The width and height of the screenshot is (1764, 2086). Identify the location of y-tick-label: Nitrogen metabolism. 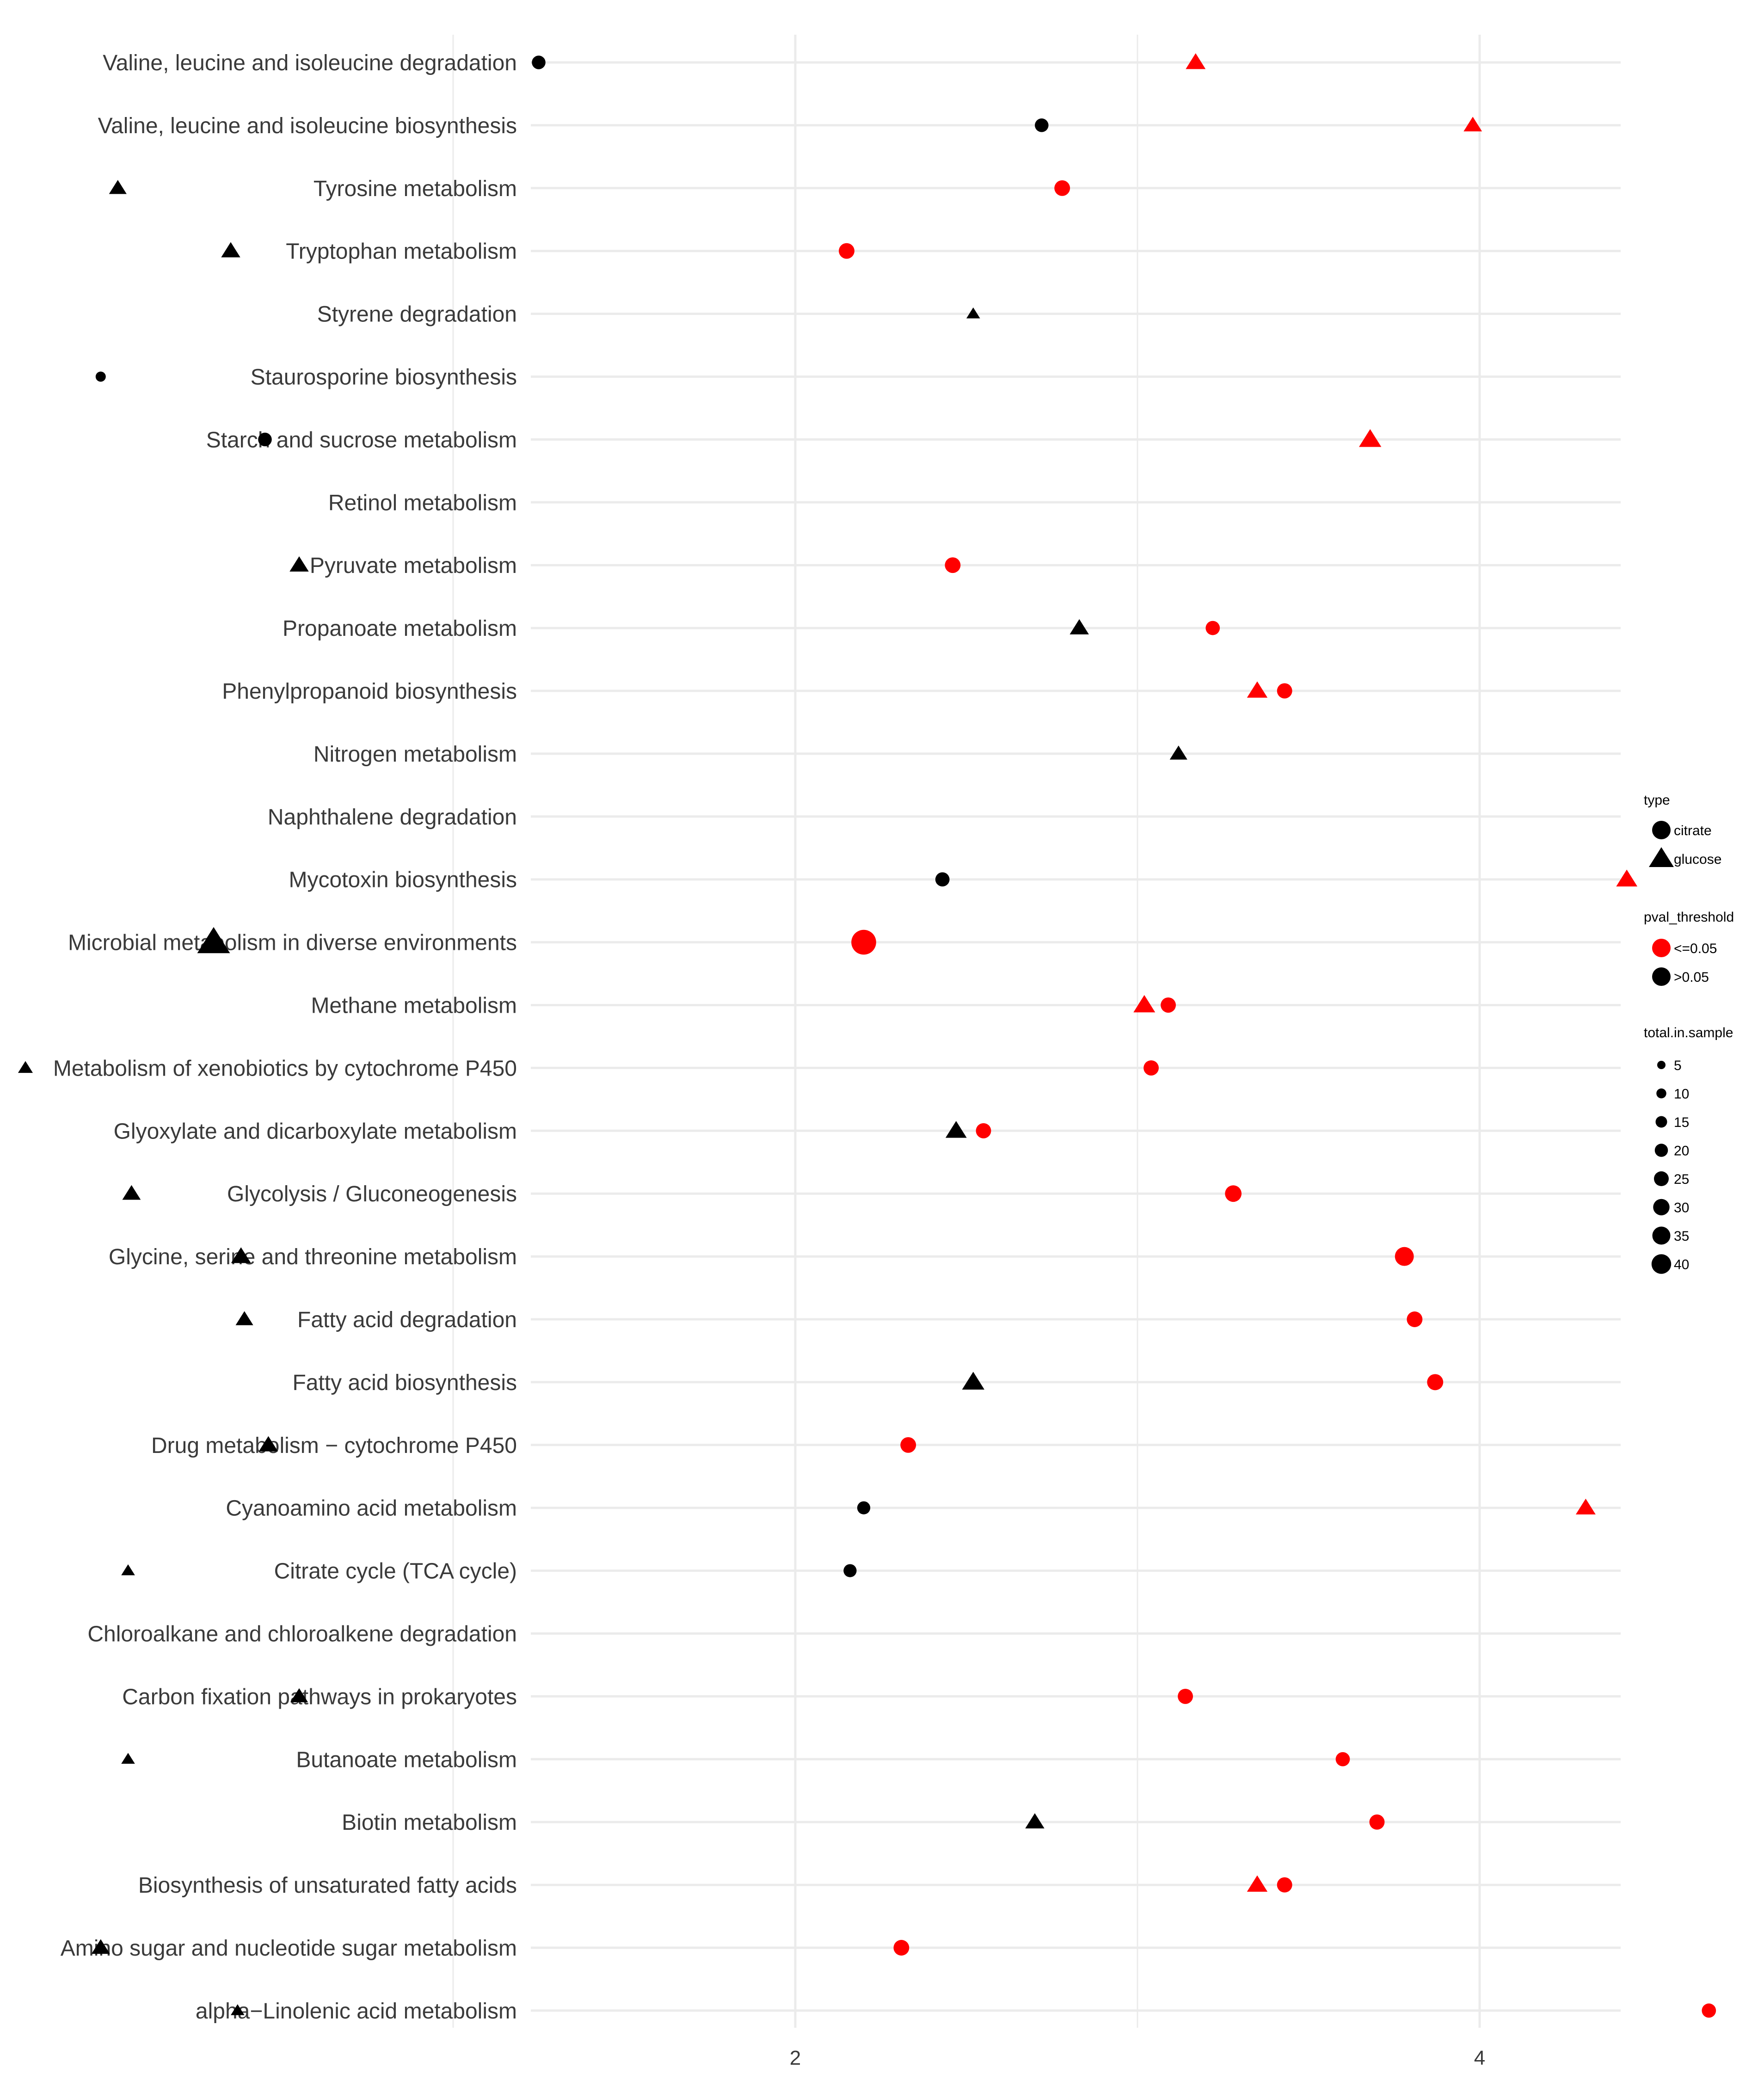
(415, 754).